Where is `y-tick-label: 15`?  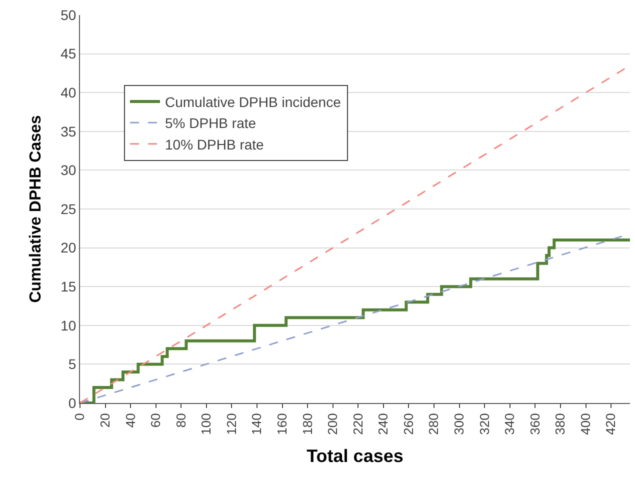
y-tick-label: 15 is located at coordinates (68, 286).